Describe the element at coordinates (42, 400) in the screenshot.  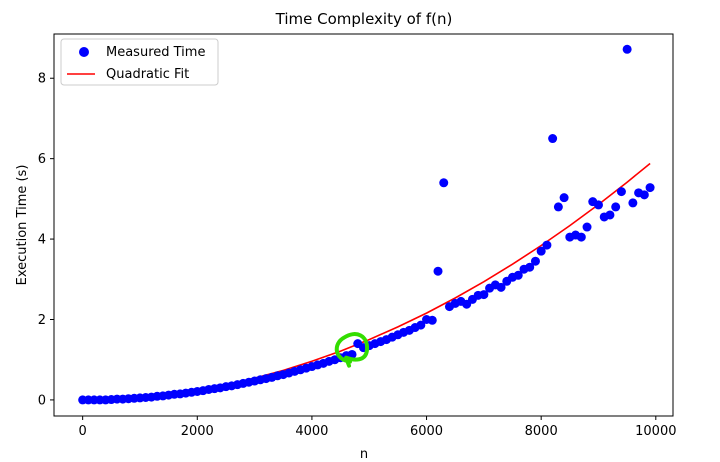
I see `y-tick-label: 0` at that location.